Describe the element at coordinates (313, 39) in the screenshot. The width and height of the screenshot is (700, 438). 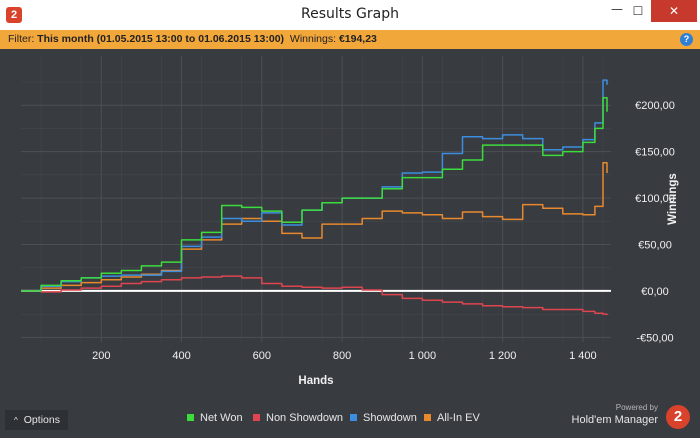
I see `winnings-label: Winnings:` at that location.